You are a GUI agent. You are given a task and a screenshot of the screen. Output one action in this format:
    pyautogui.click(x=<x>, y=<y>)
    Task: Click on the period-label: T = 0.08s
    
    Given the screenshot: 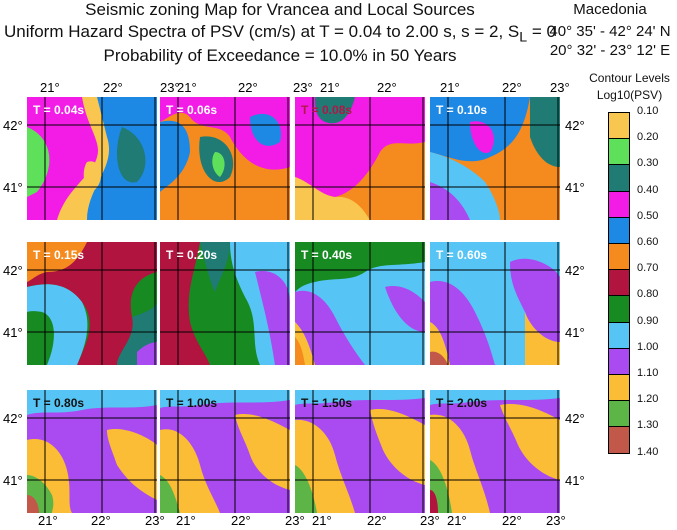 What is the action you would take?
    pyautogui.click(x=326, y=110)
    